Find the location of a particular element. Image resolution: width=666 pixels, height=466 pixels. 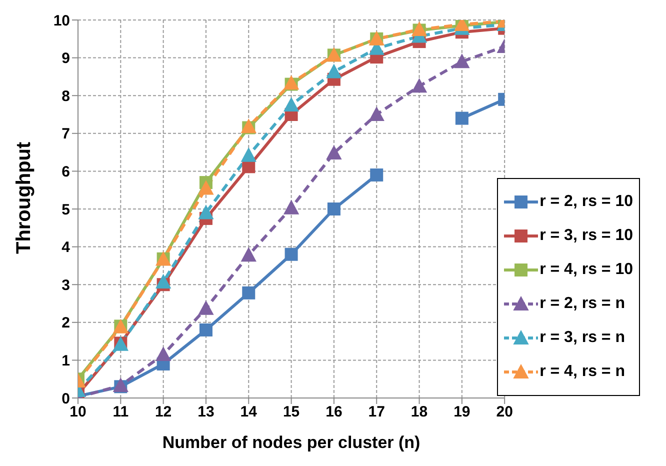

y-axis-title: Throughput is located at coordinates (24, 197).